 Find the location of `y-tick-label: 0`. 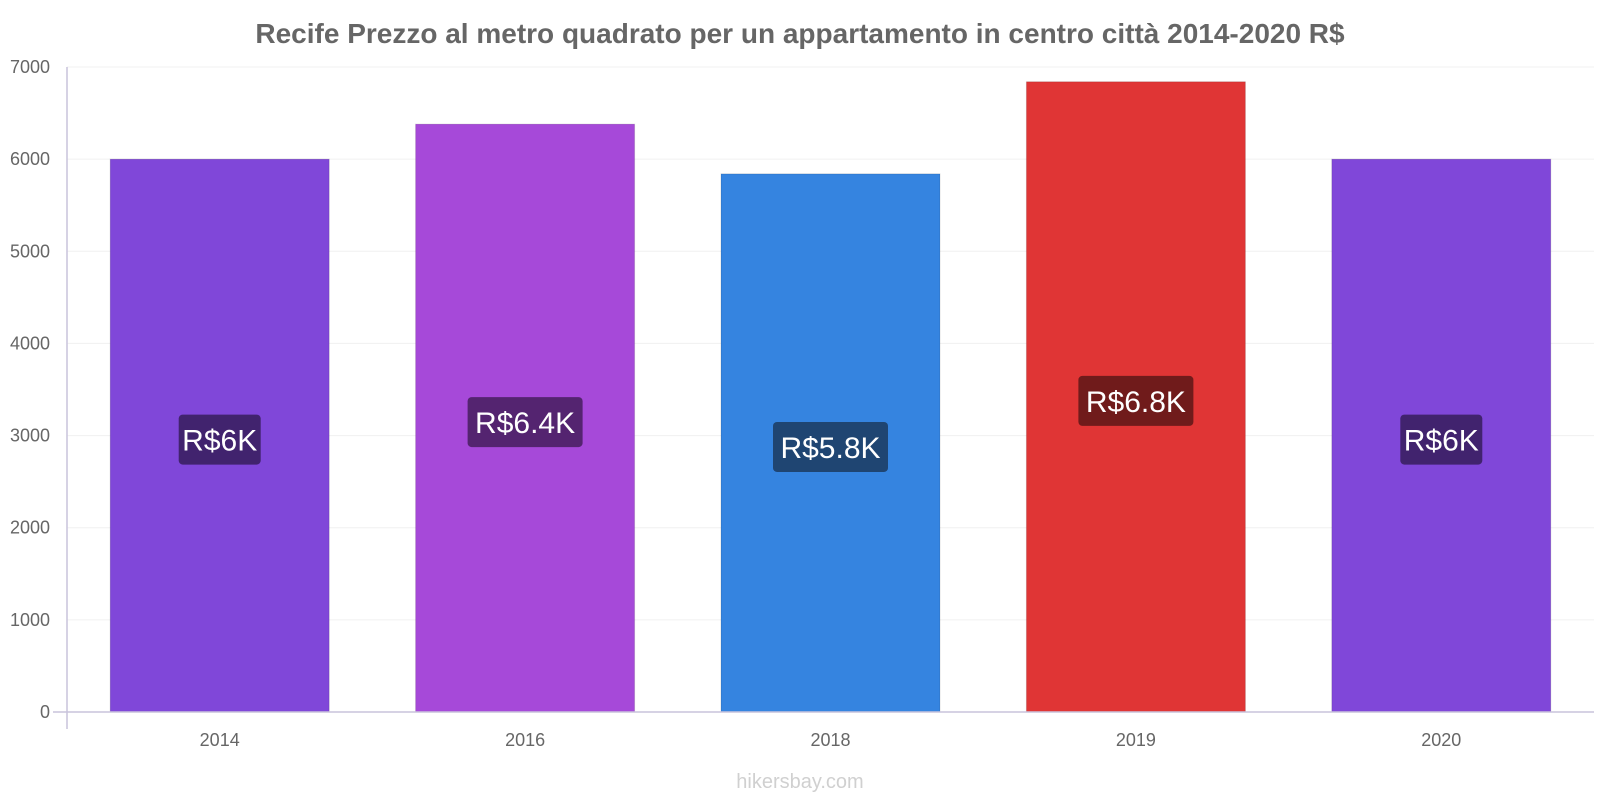

y-tick-label: 0 is located at coordinates (45, 712).